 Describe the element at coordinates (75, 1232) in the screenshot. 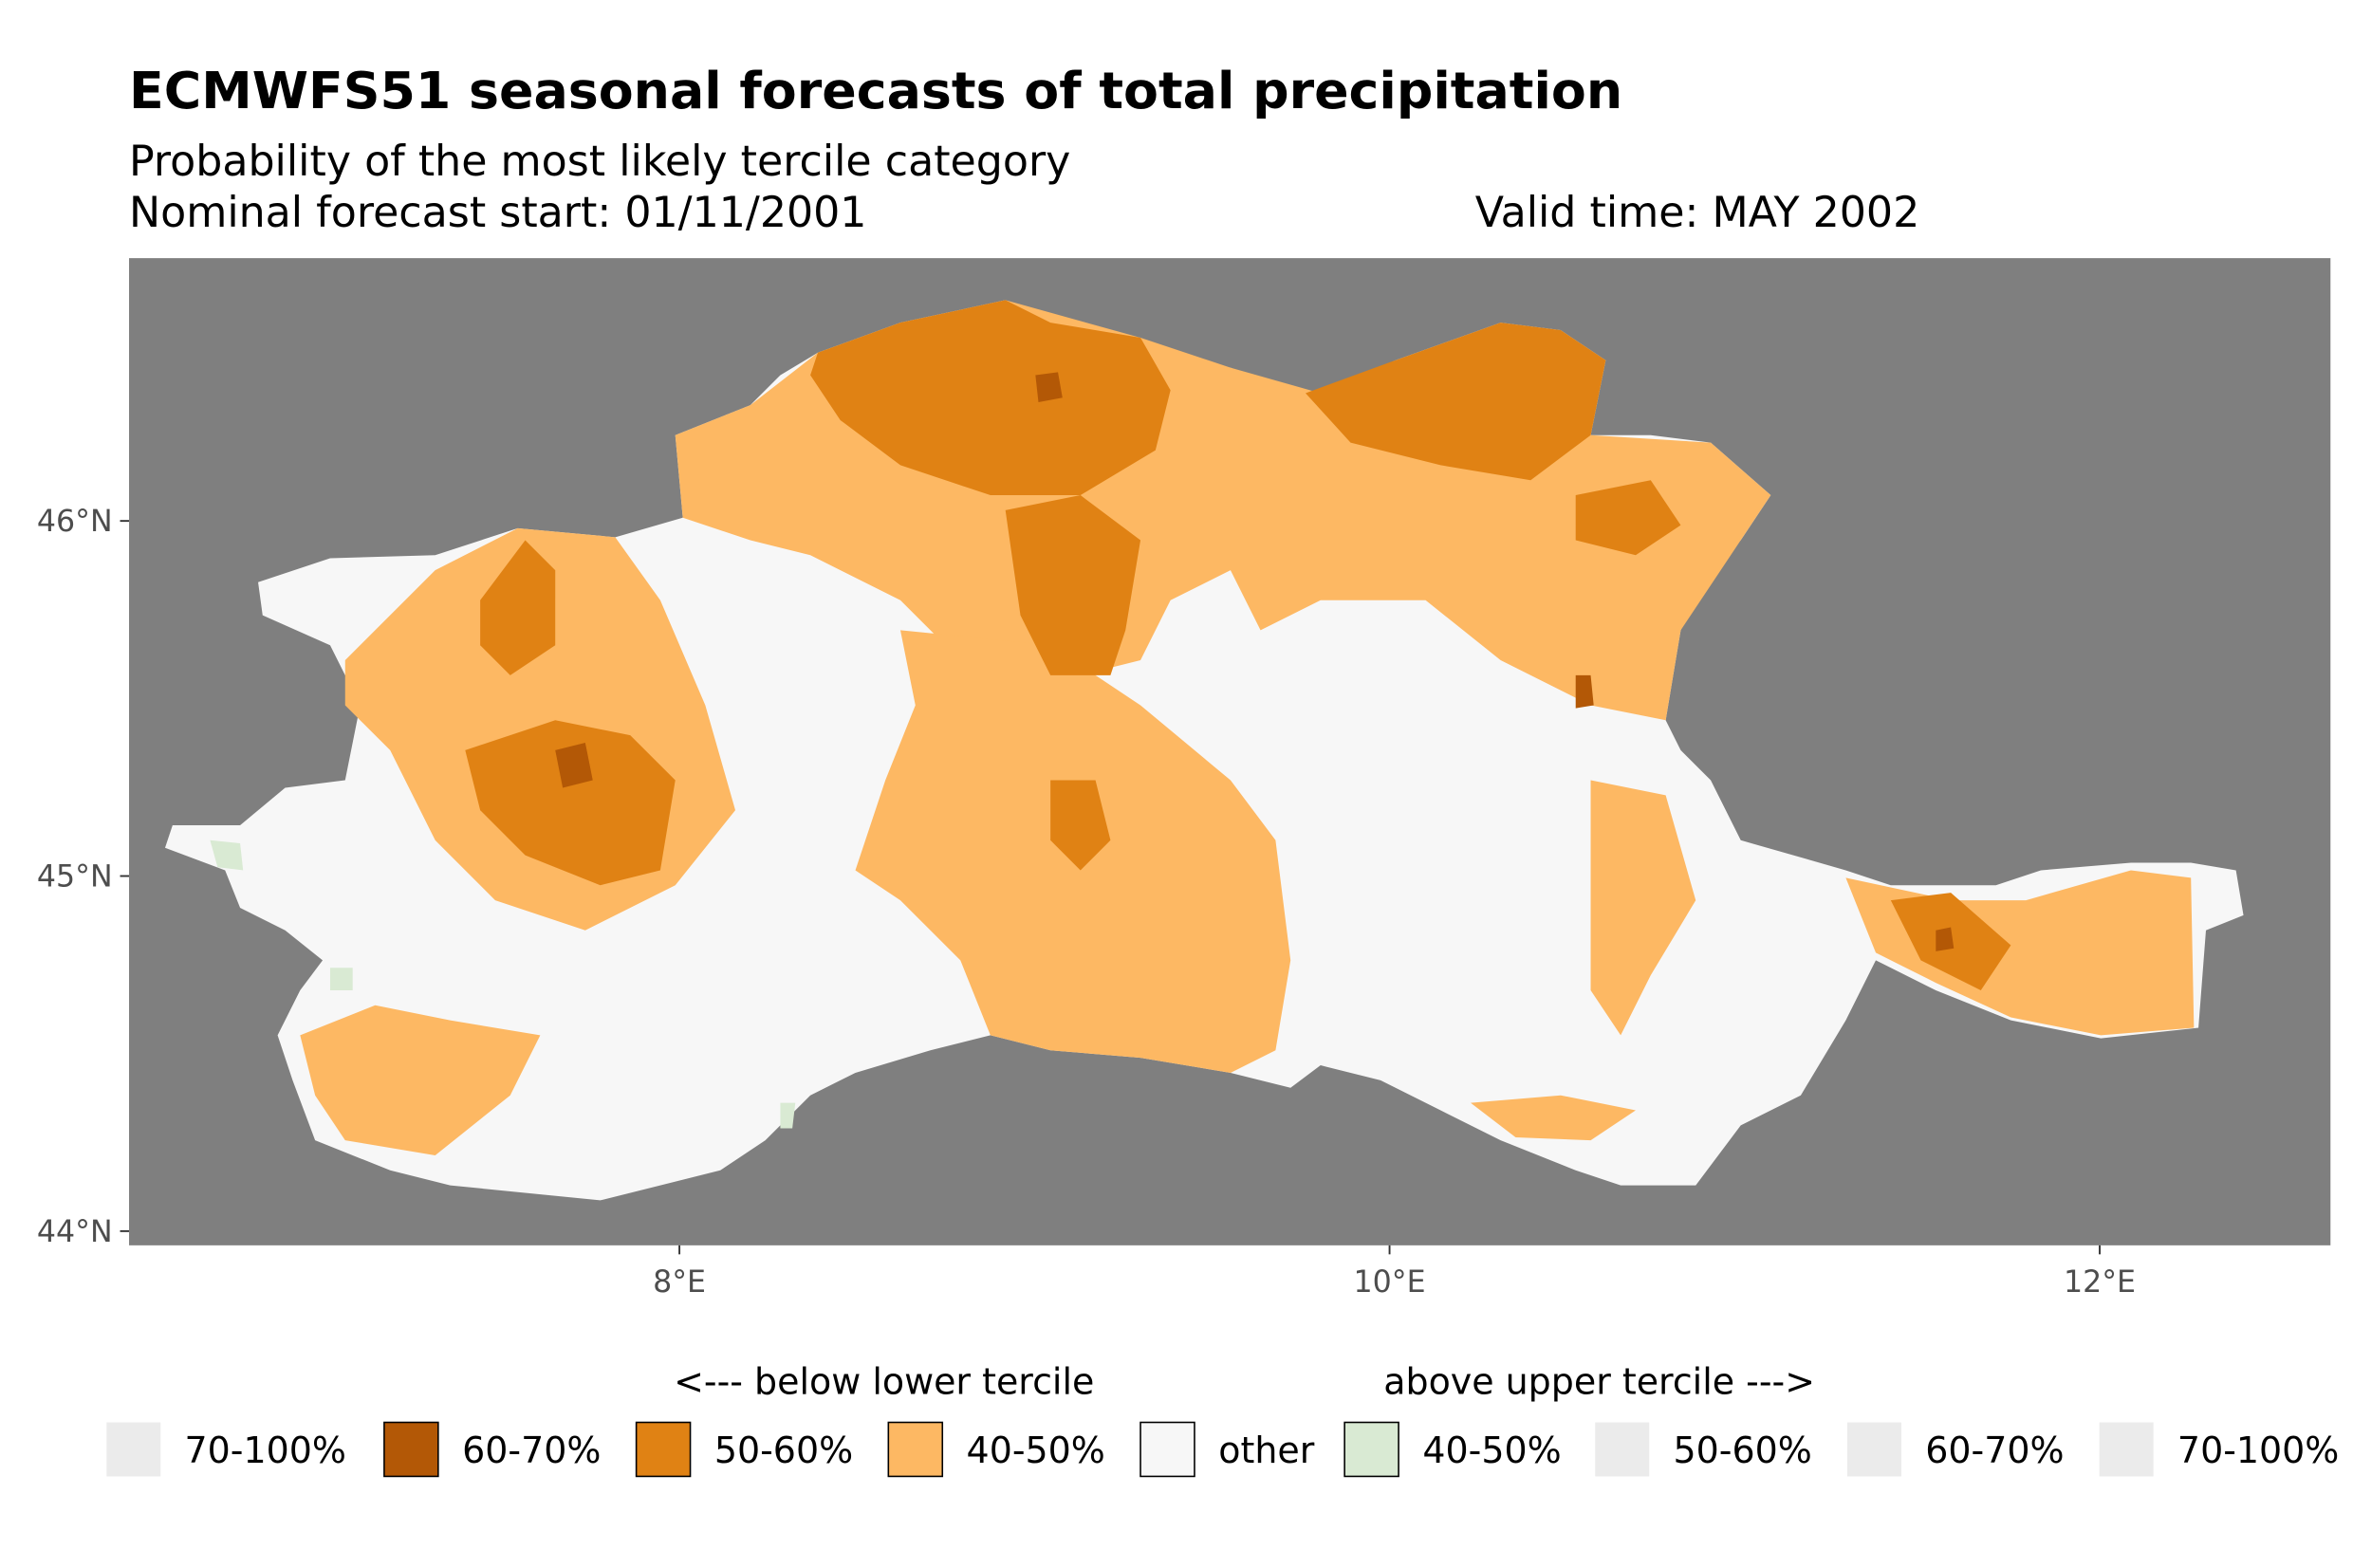

I see `y-tick-label: 44°N` at that location.